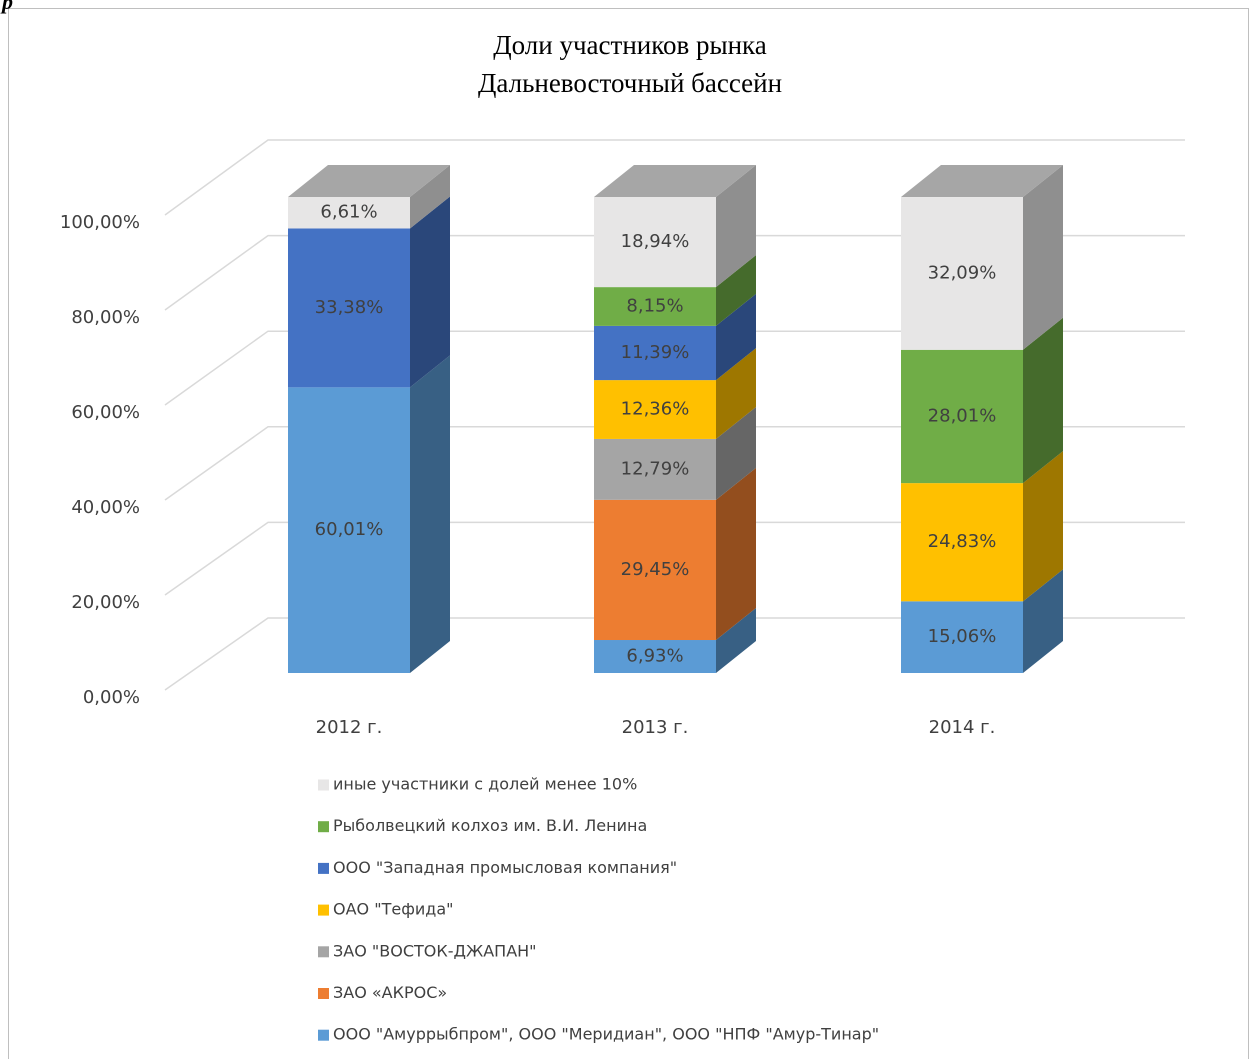  I want to click on x-tick-label: 2013 г., so click(655, 727).